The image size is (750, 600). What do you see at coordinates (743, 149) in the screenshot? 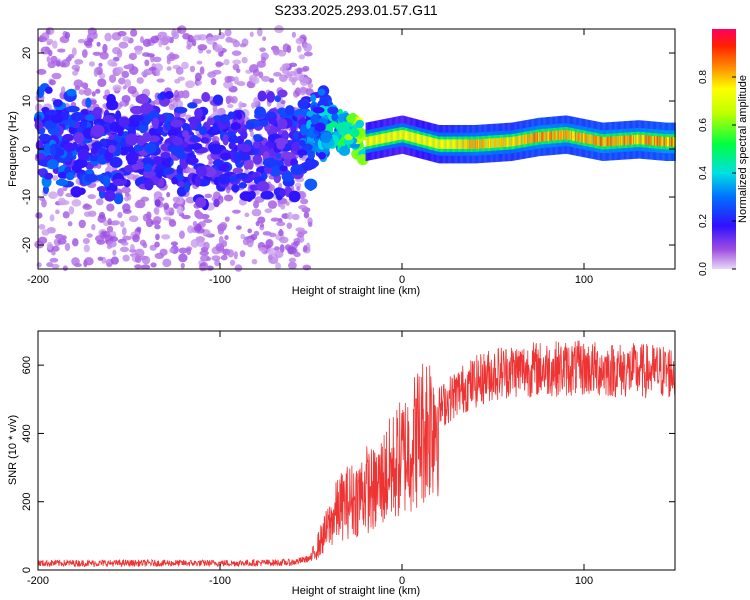
I see `colorbar-label: Normalized spectral amplitude` at bounding box center [743, 149].